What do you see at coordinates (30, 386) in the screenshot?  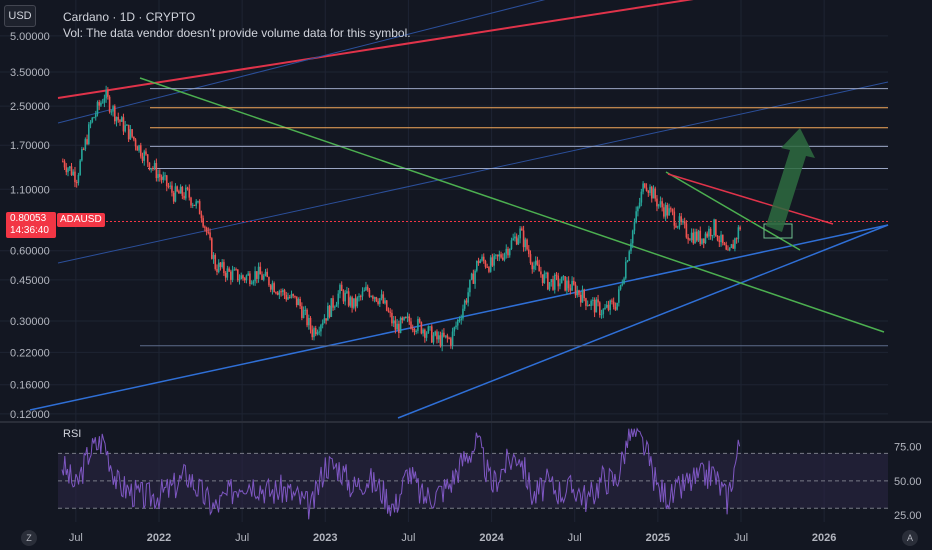 I see `y-tick-label: 0.16000` at bounding box center [30, 386].